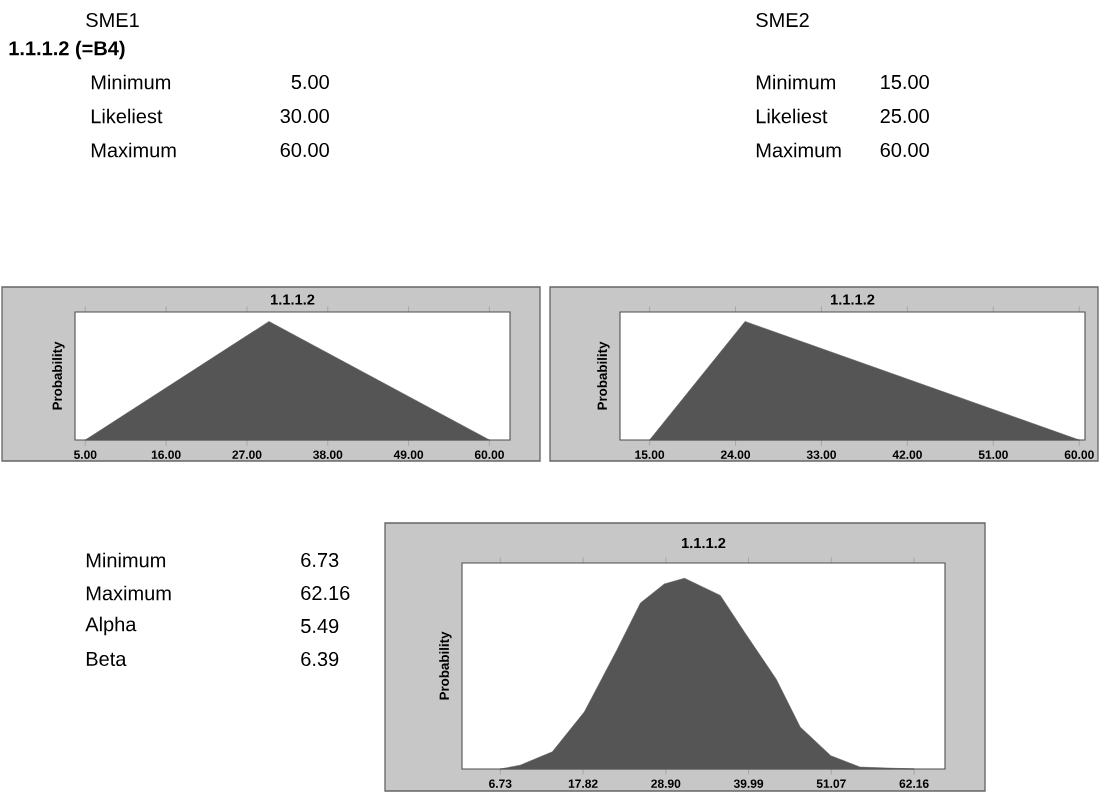  Describe the element at coordinates (112, 20) in the screenshot. I see `text: SME1` at that location.